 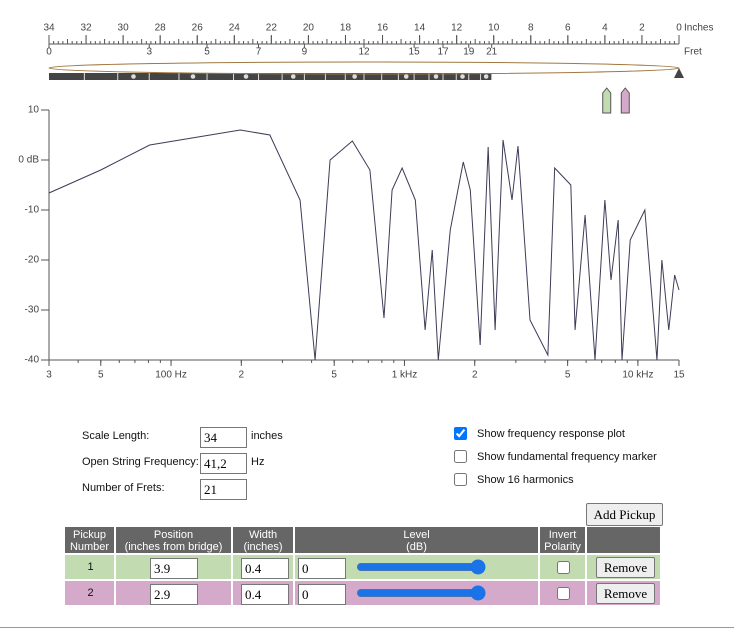 I want to click on fret-tick-label: 7, so click(x=259, y=52).